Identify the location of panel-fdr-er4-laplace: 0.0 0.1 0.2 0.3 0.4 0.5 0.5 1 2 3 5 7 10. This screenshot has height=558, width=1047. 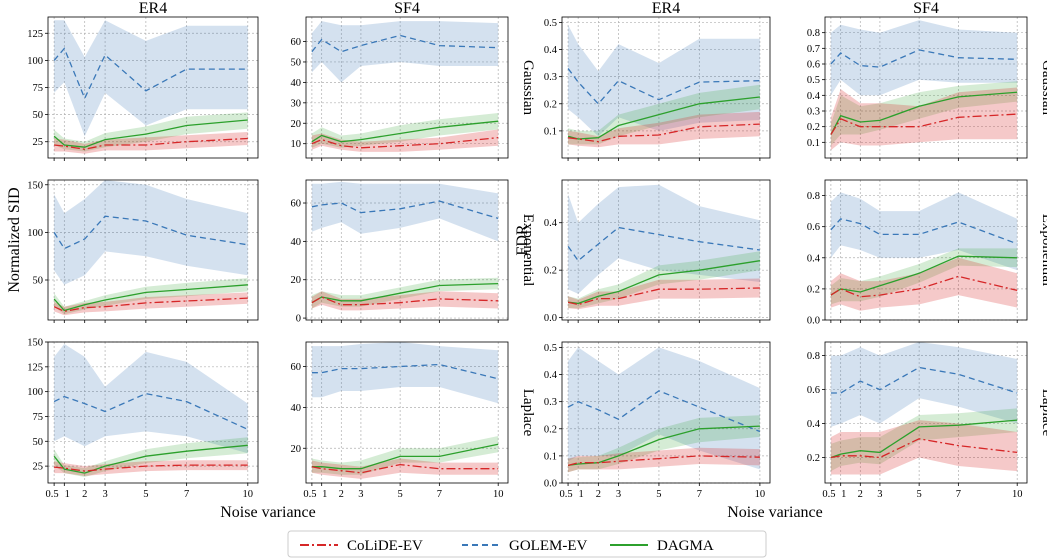
(657, 420).